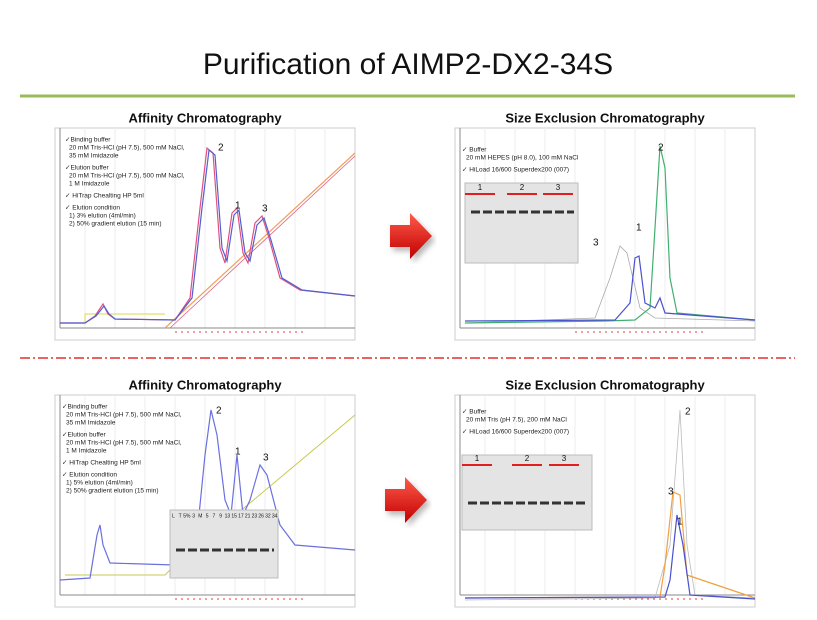  What do you see at coordinates (173, 516) in the screenshot?
I see `gel-lane-label: L` at bounding box center [173, 516].